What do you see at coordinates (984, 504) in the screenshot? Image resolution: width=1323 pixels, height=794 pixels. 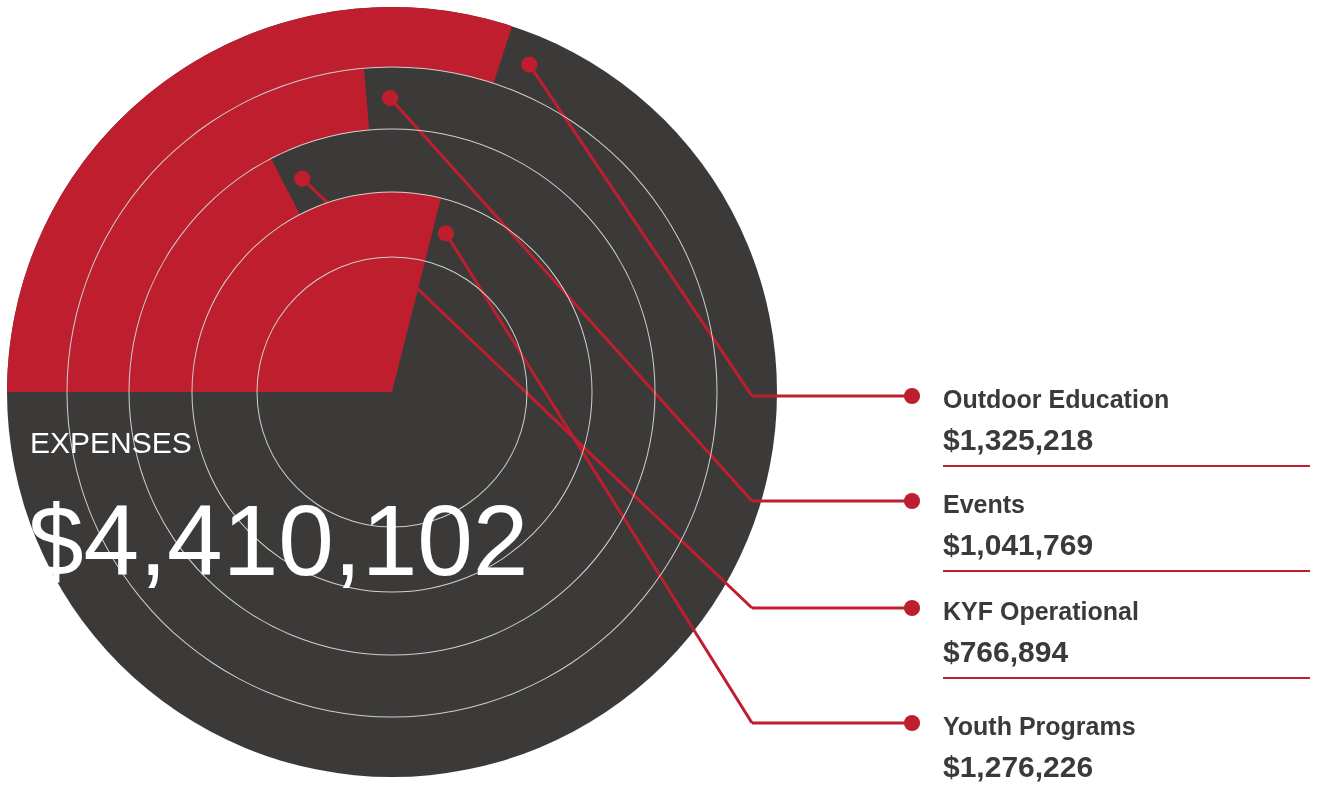 I see `category-label: Events` at bounding box center [984, 504].